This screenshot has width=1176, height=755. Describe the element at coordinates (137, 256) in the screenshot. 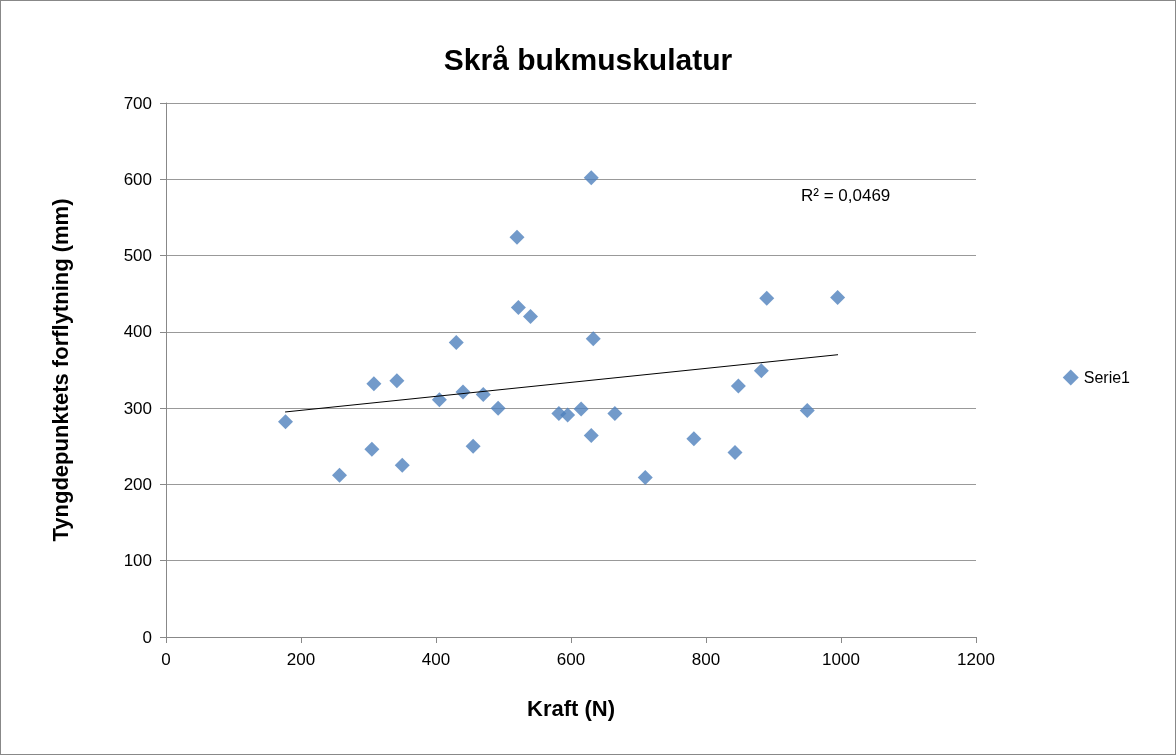

I see `y-tick-label: 500` at that location.